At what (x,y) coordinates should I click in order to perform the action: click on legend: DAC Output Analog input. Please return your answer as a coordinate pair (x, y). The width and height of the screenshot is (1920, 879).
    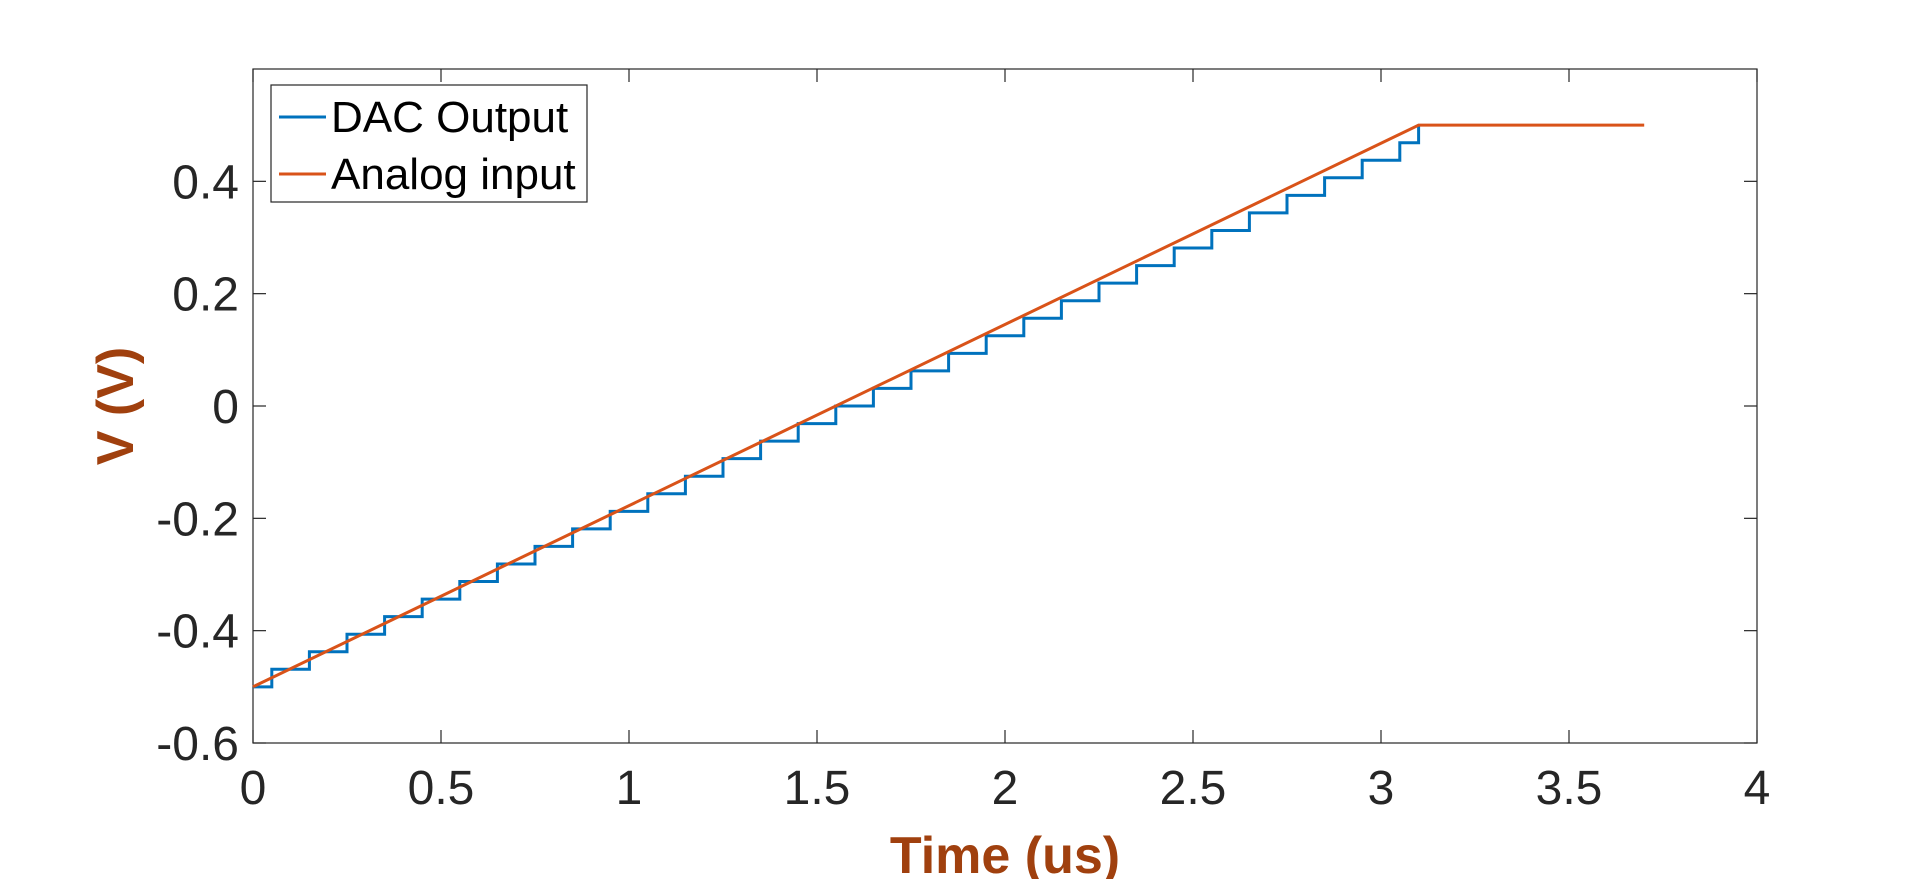
    Looking at the image, I should click on (429, 143).